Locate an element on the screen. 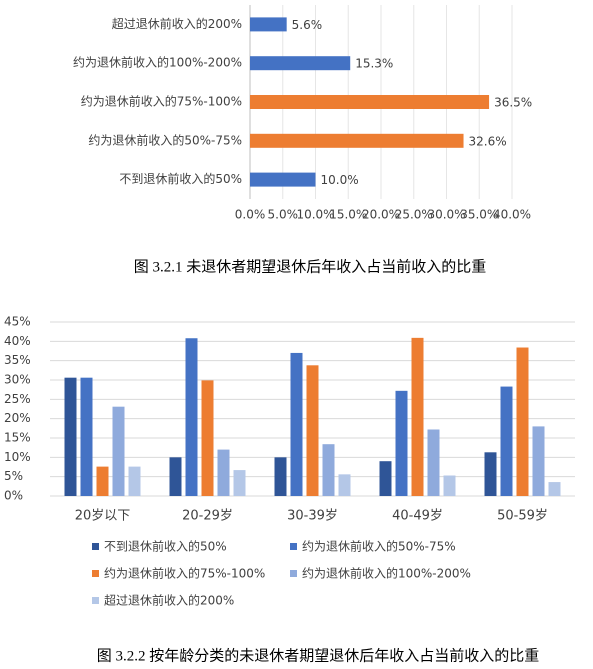  x-tick-label: 20岁以下 is located at coordinates (103, 516).